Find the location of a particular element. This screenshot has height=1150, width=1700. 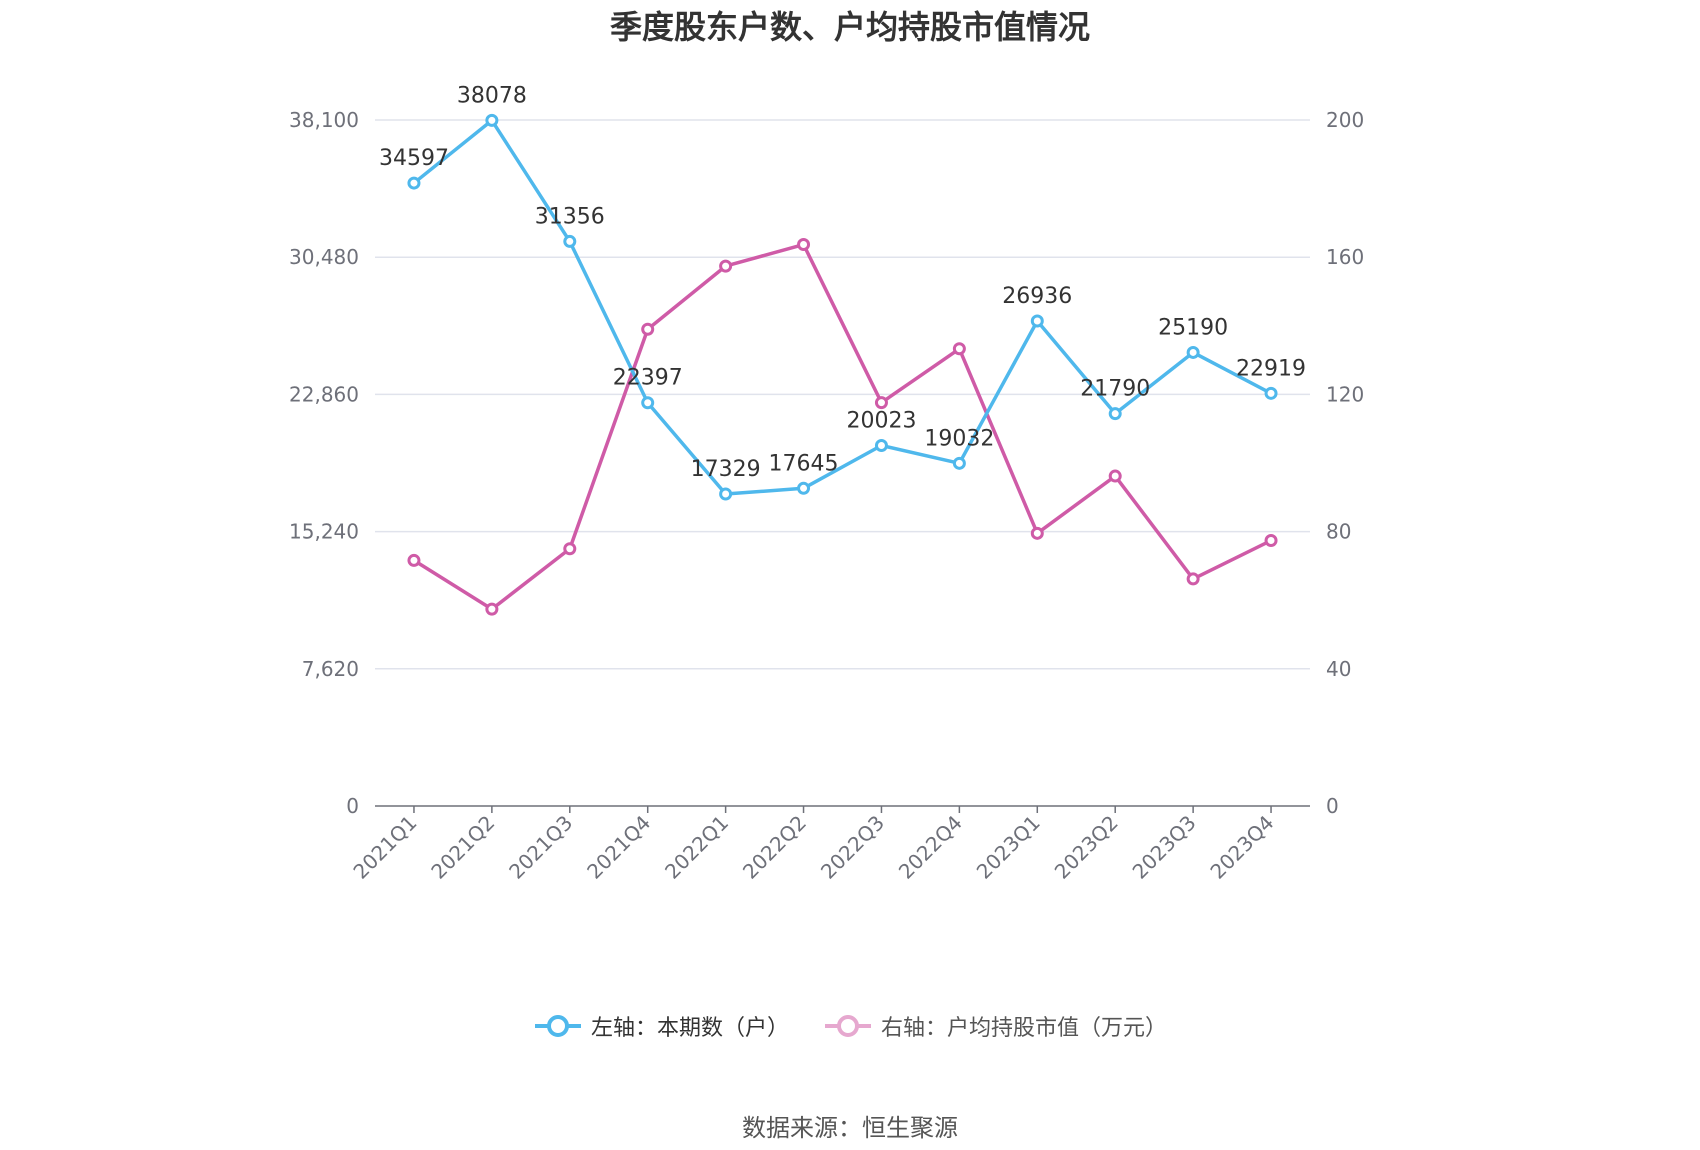

data-label: 34597 is located at coordinates (414, 158).